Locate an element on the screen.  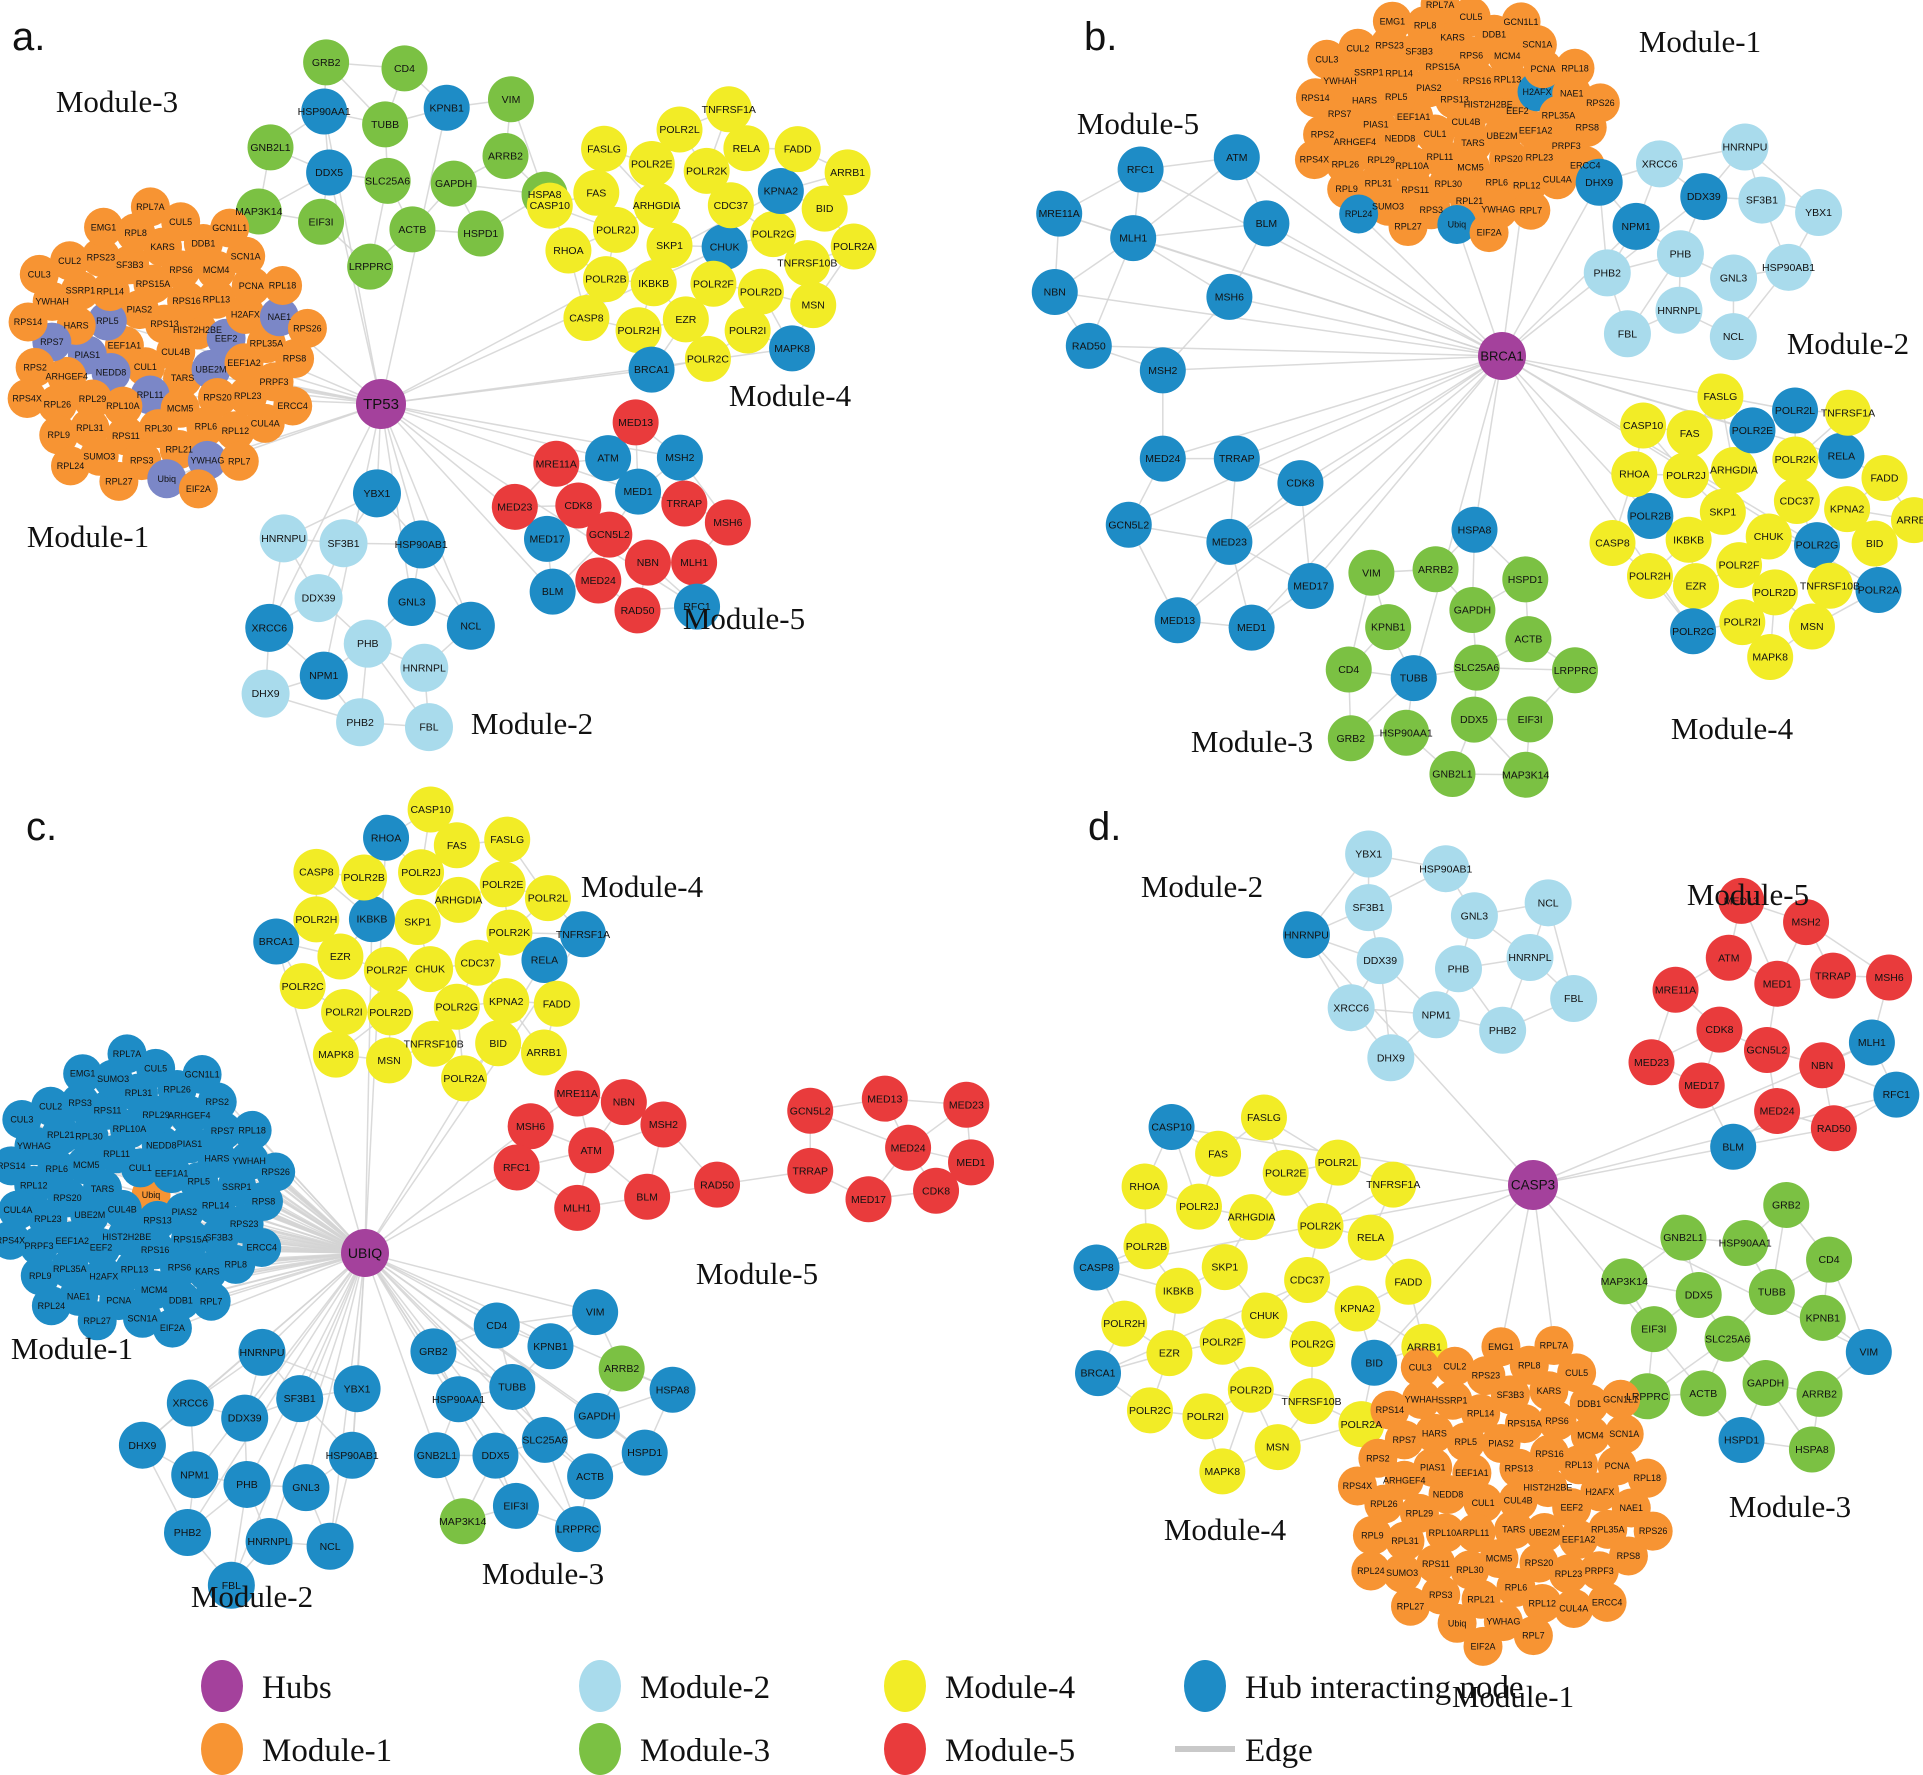
gene-node-RPL5 is located at coordinates (107, 321).